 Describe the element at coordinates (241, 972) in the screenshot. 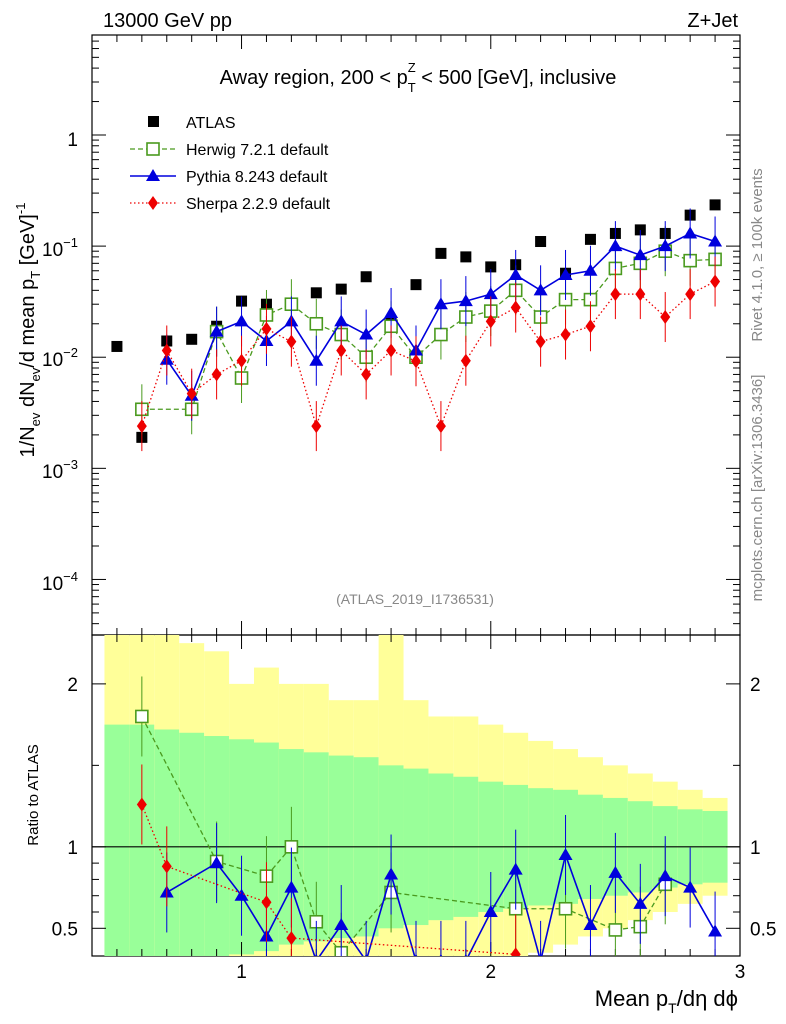

I see `x-tick-label: 1` at that location.